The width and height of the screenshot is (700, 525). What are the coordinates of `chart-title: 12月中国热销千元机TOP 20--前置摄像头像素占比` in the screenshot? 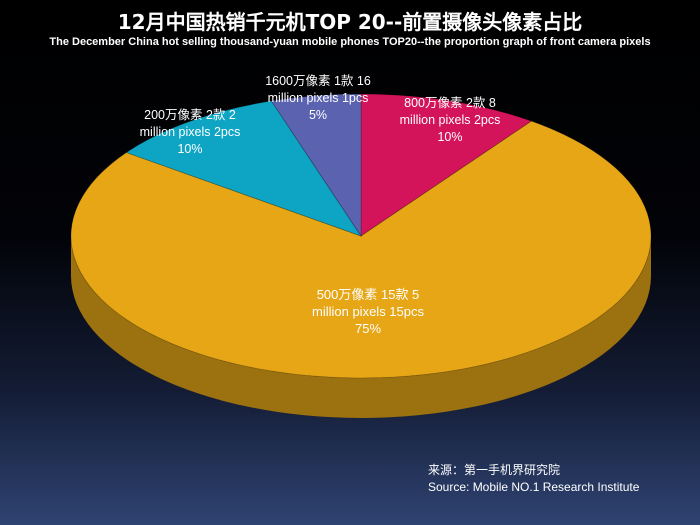 It's located at (350, 22).